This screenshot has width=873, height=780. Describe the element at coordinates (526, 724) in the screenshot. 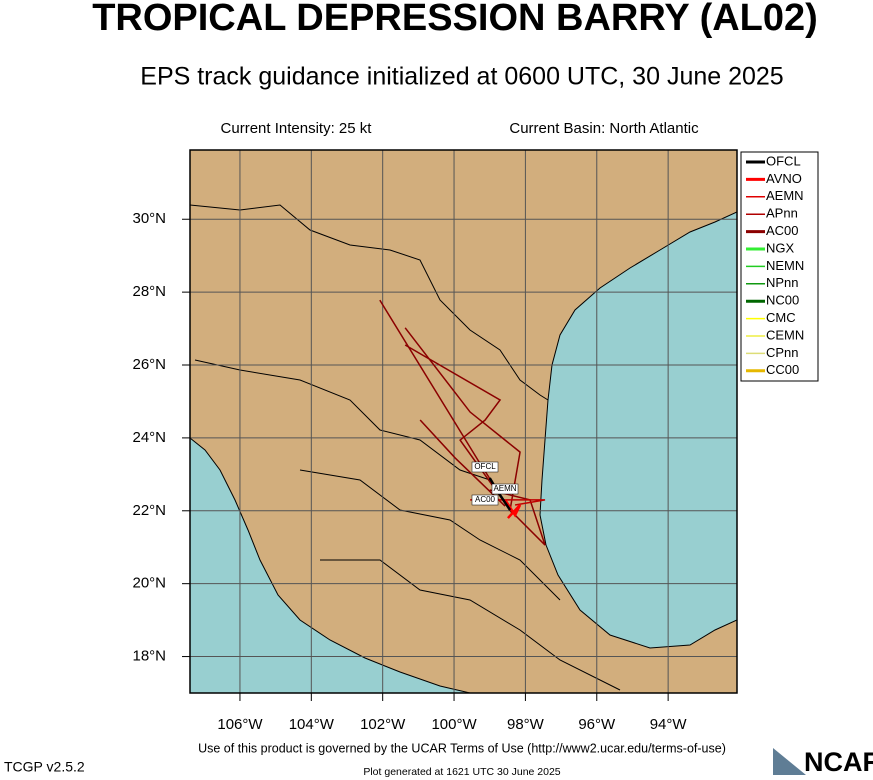

I see `x-tick-label: 98°W` at that location.